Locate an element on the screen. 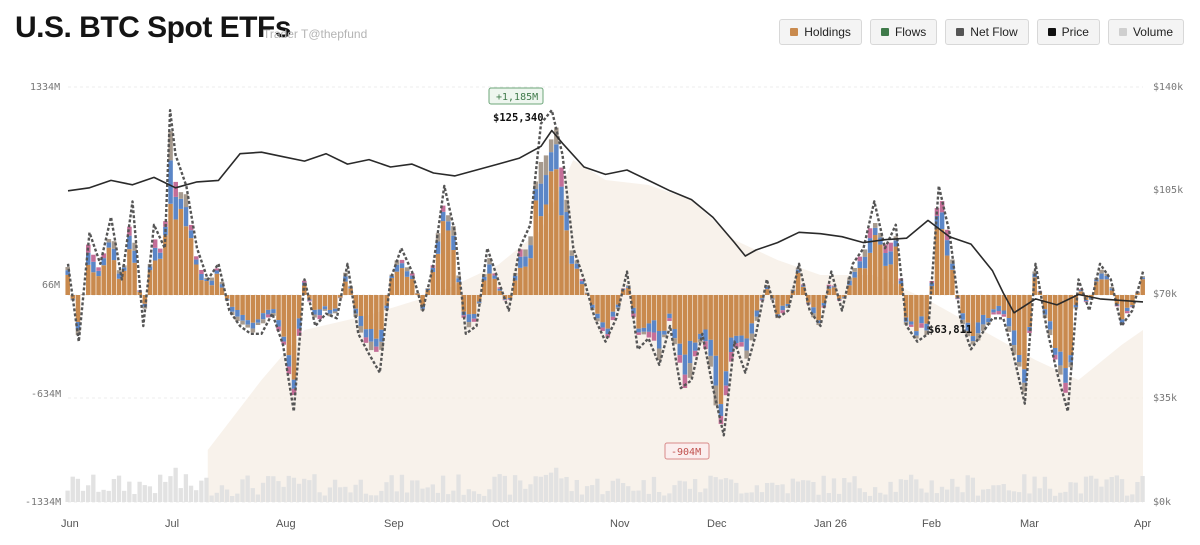 The height and width of the screenshot is (545, 1200). legend-volume-button: Volume is located at coordinates (1145, 32).